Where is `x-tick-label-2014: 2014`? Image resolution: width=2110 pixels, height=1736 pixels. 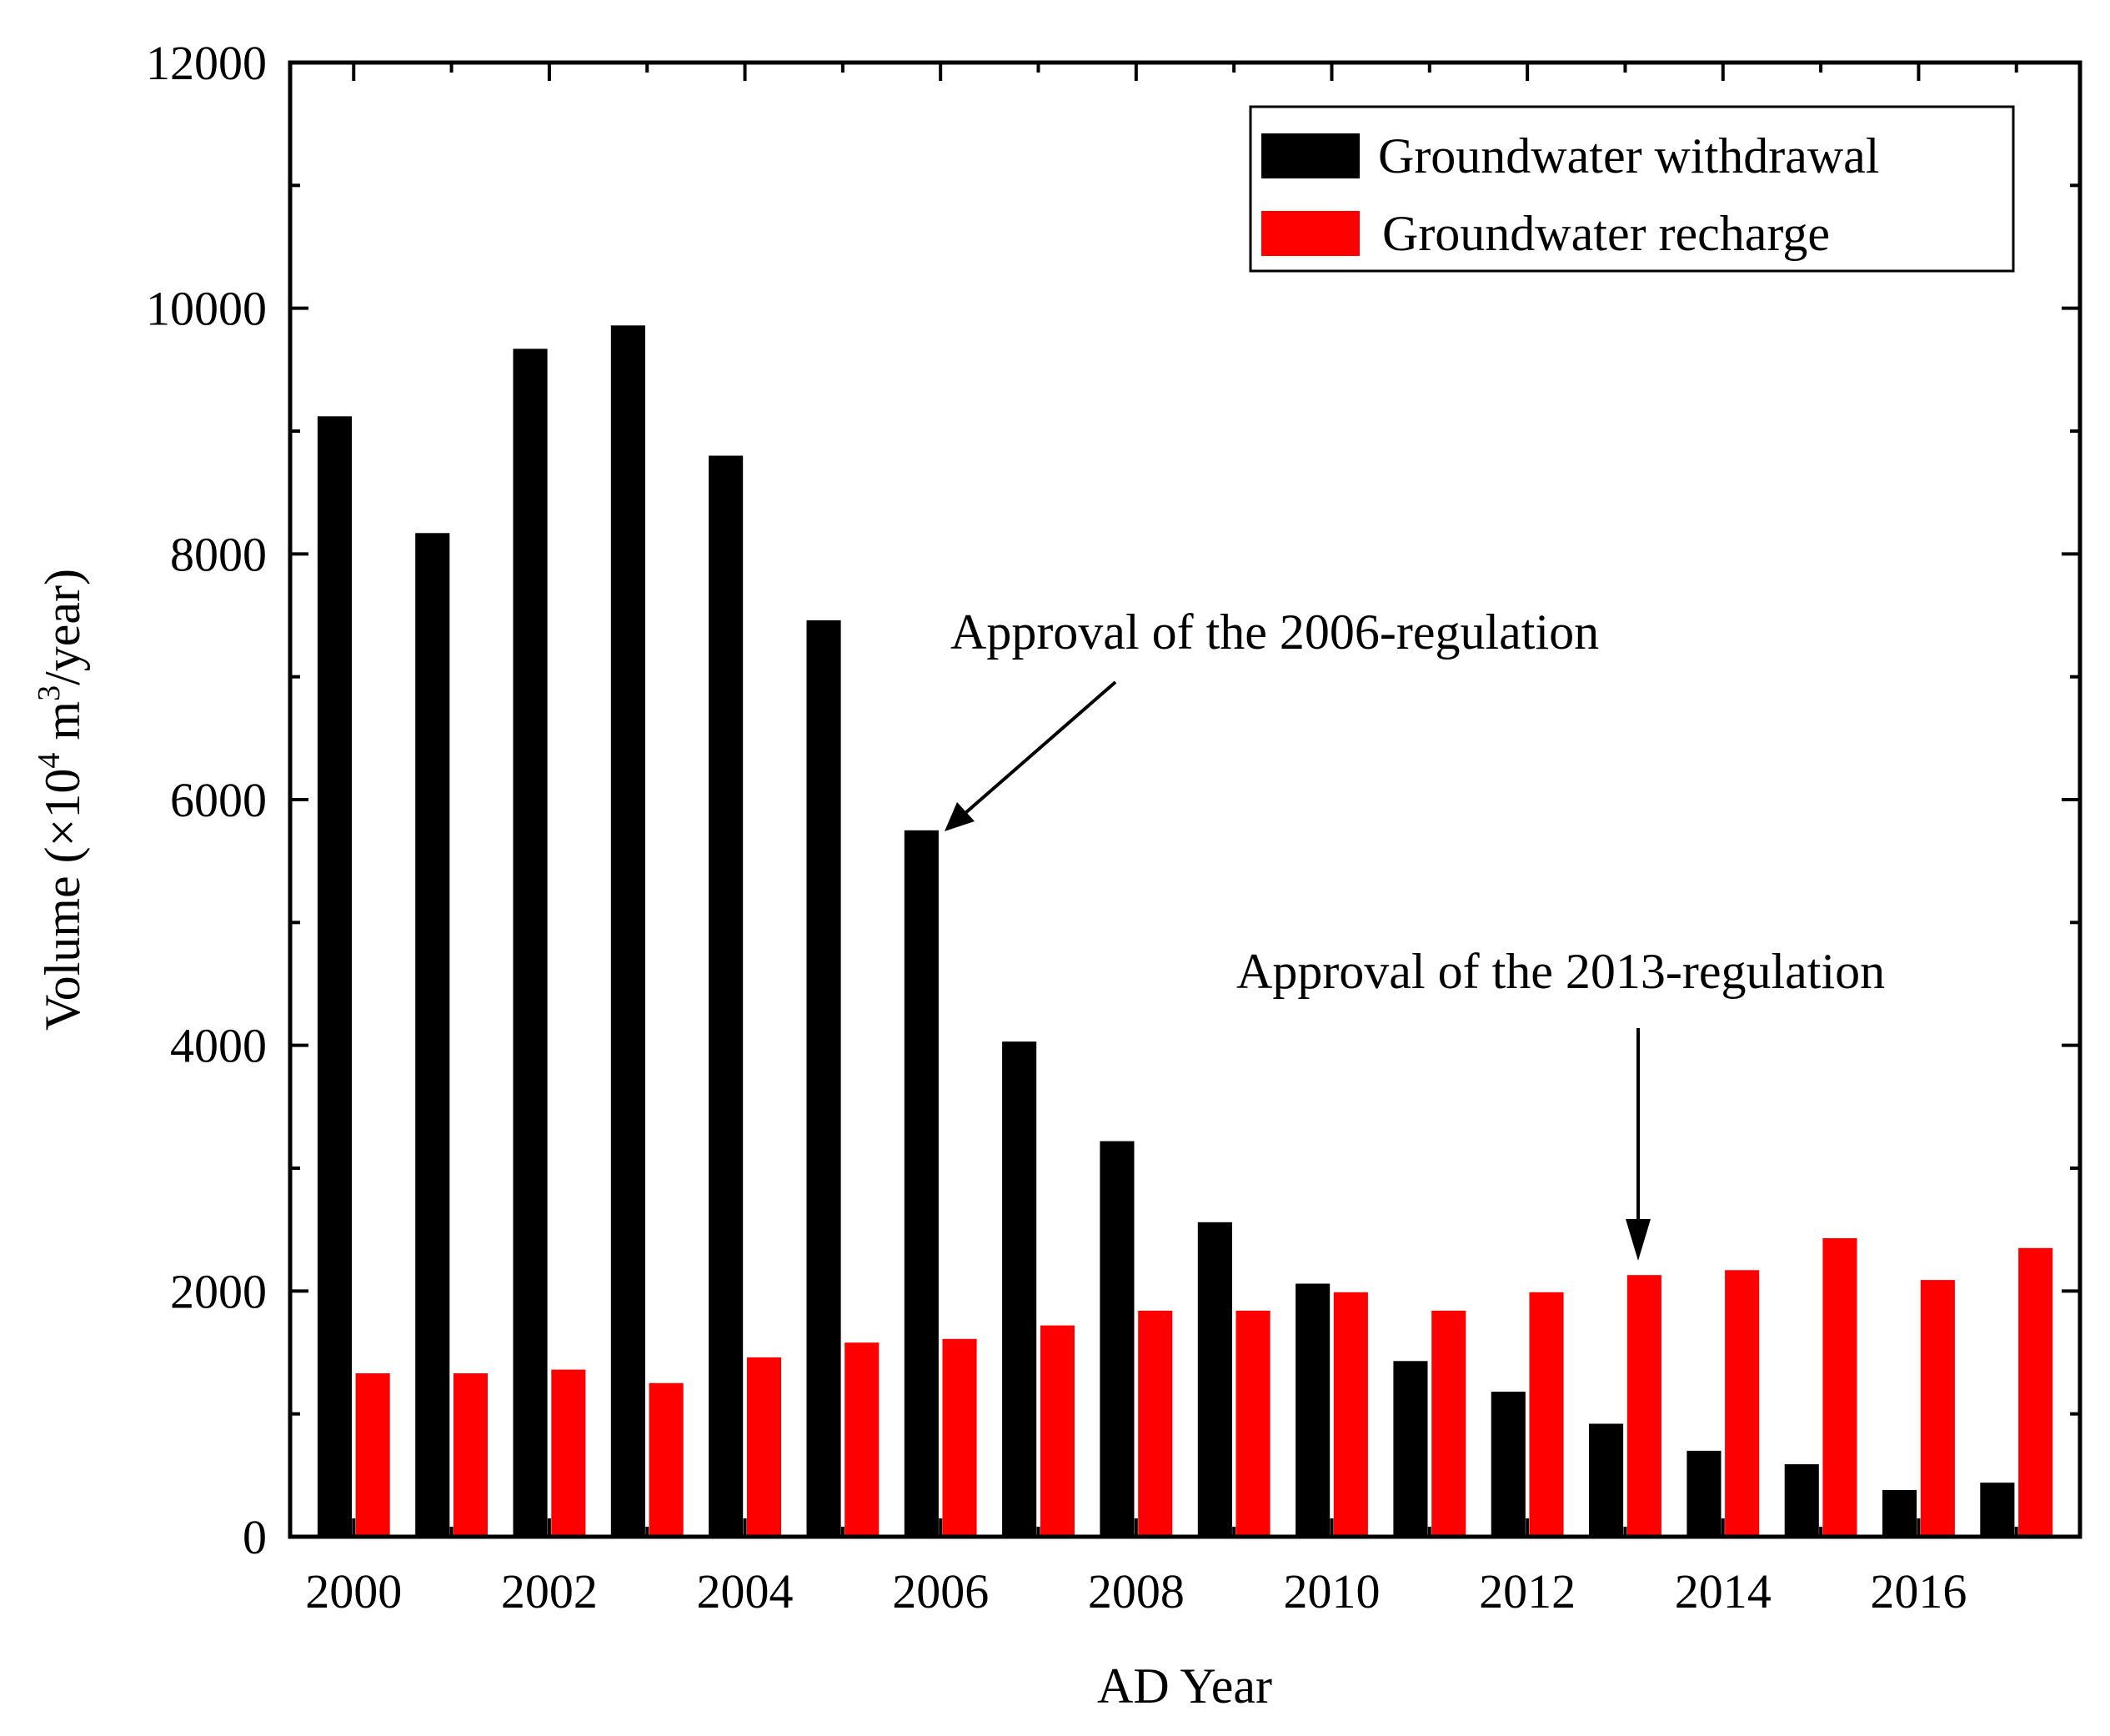
x-tick-label-2014: 2014 is located at coordinates (1723, 1591).